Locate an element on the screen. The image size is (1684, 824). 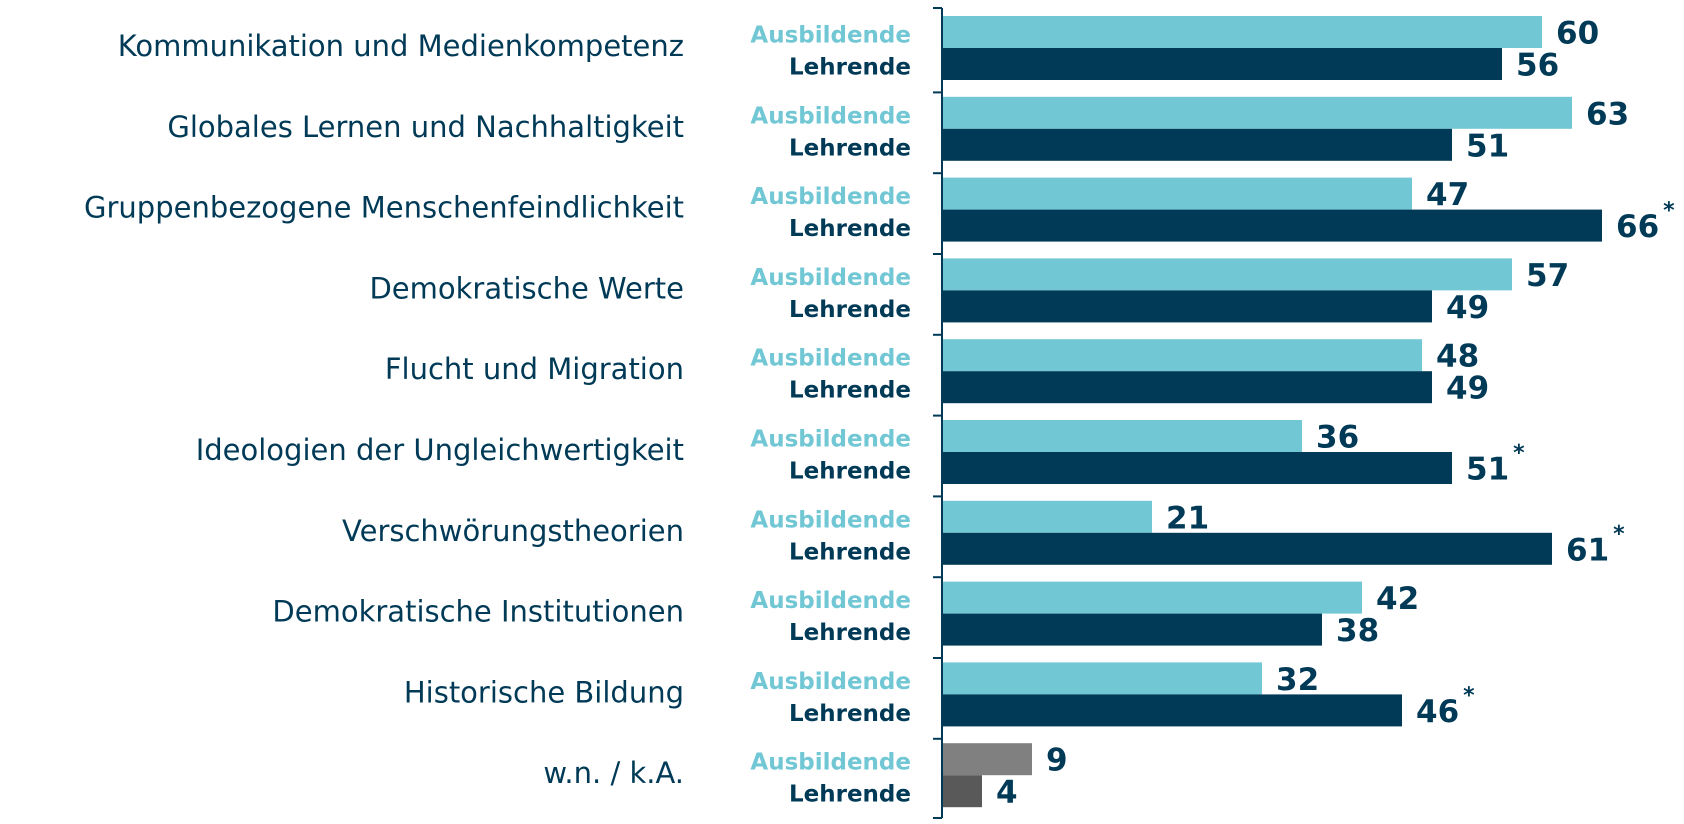
value-label: 56 is located at coordinates (1537, 66).